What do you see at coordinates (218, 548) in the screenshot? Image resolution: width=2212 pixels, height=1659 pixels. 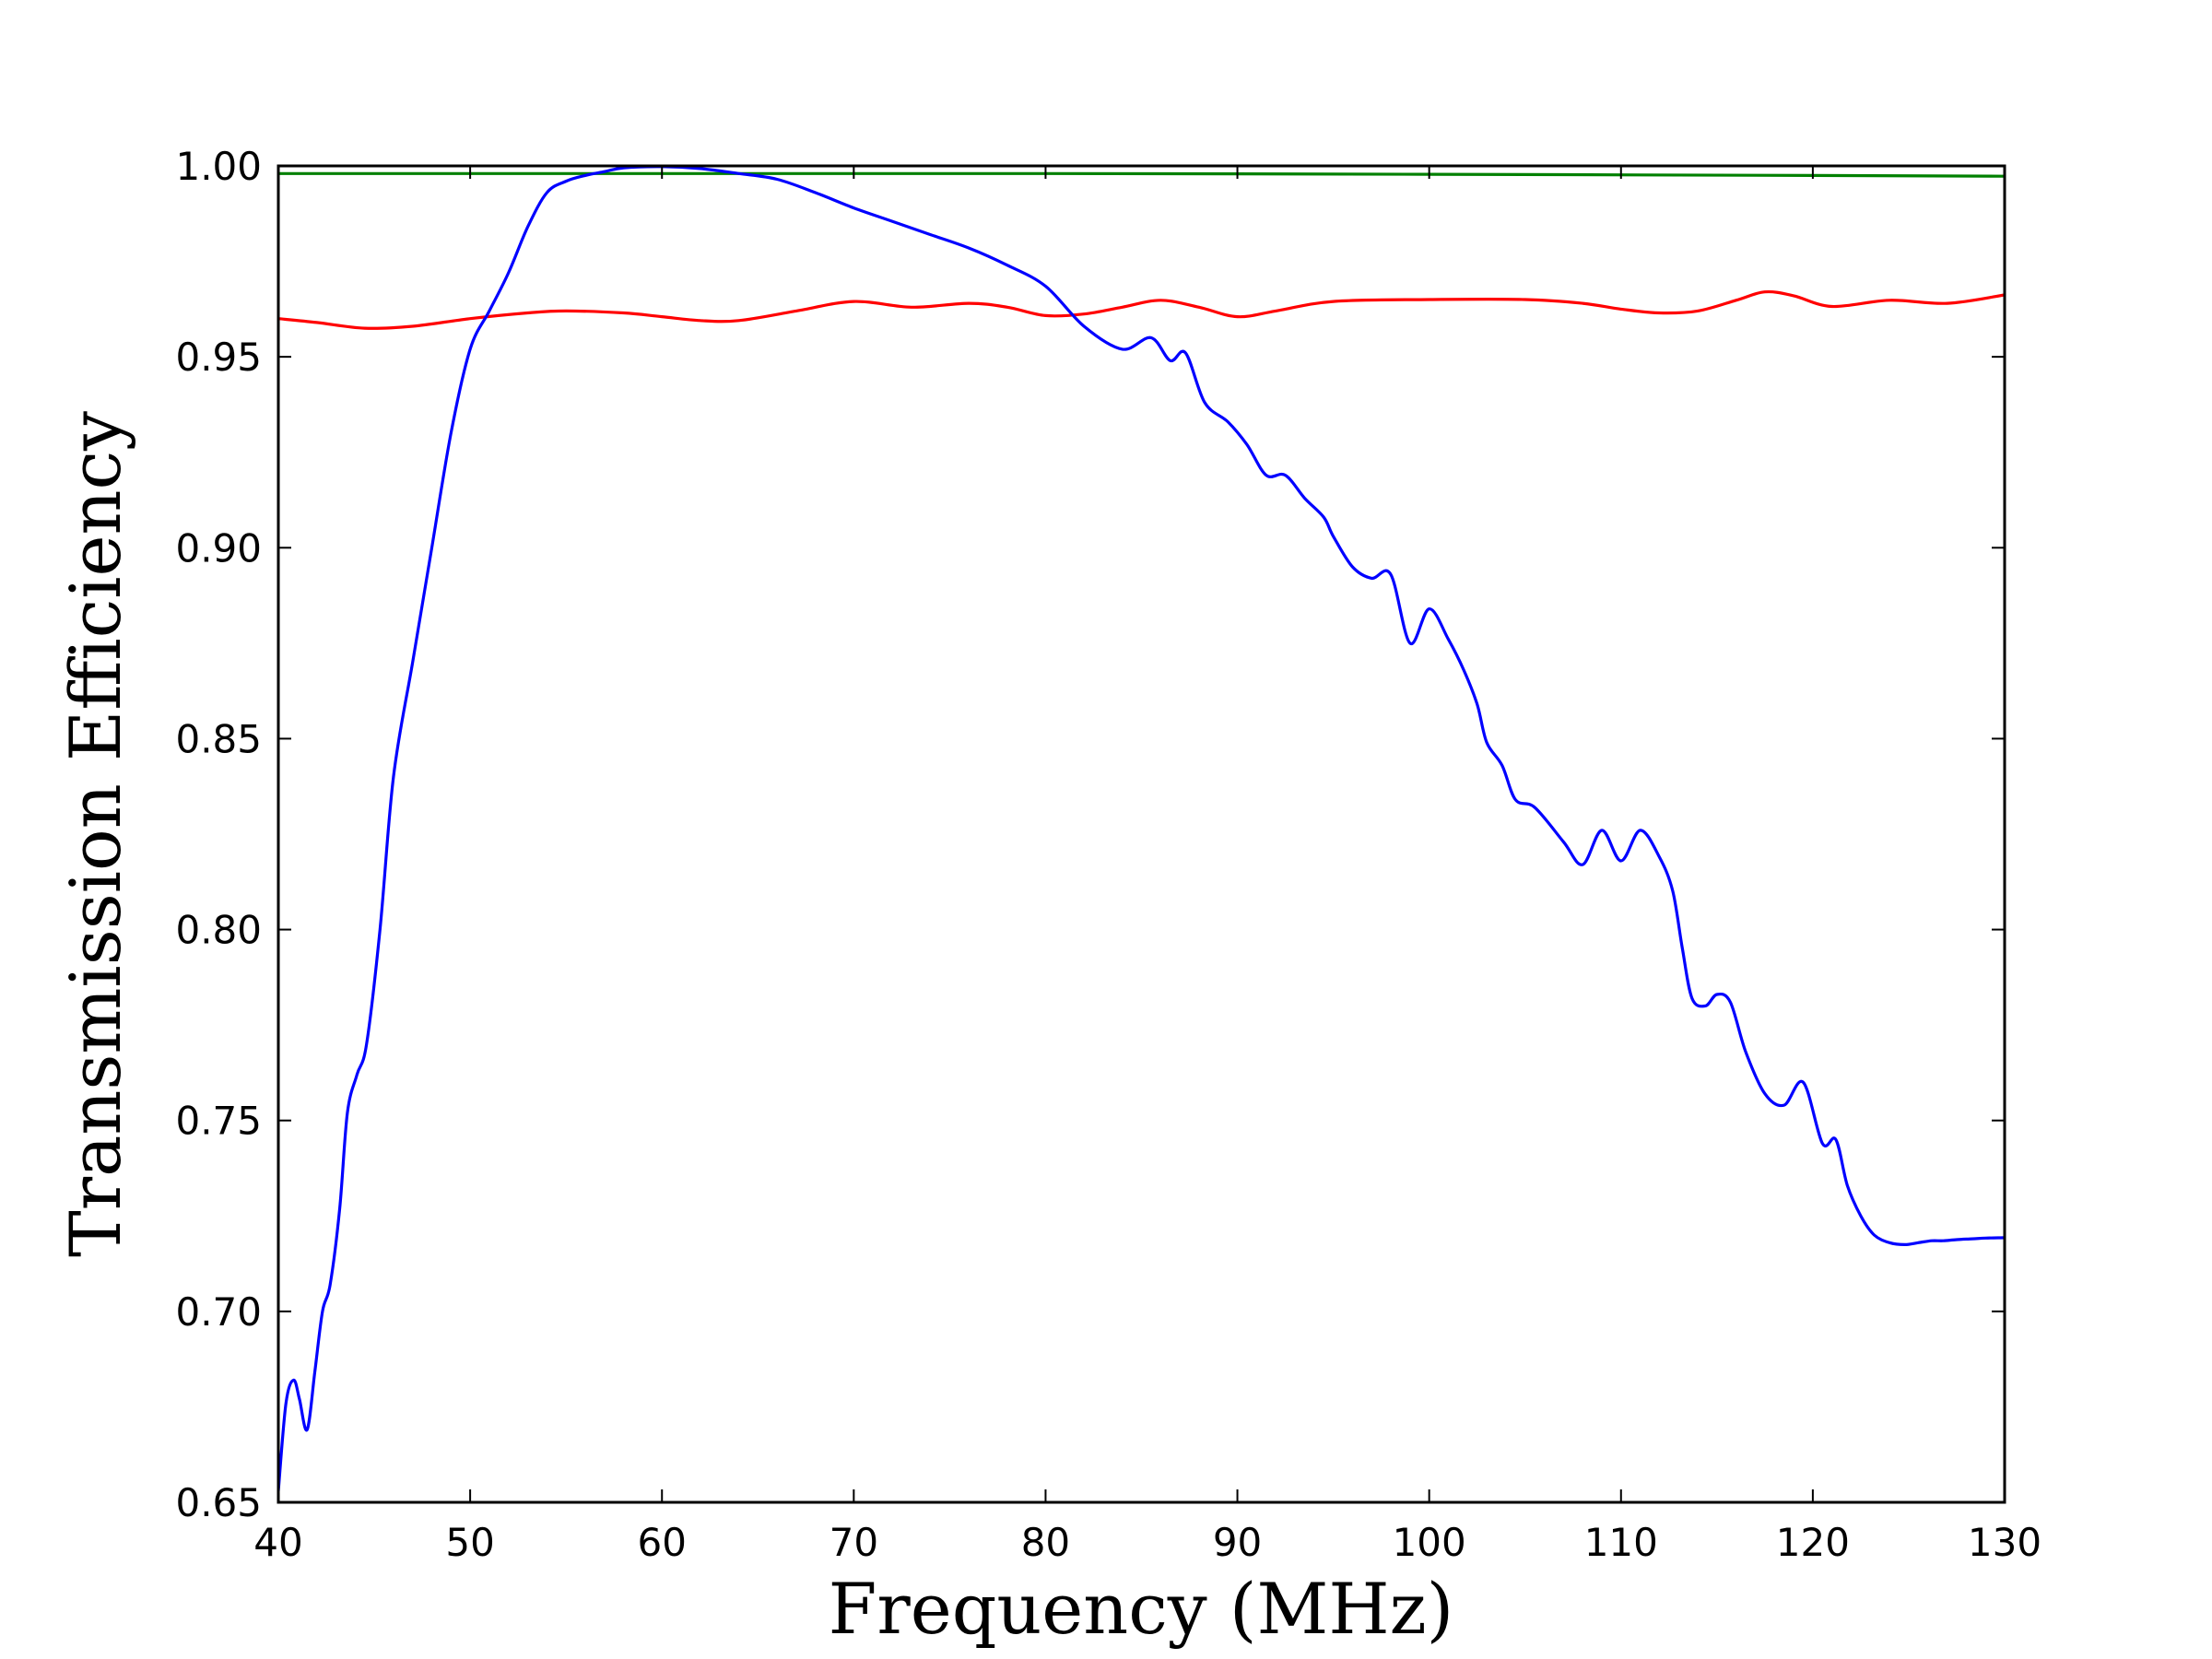 I see `y-tick-label: 0.90` at bounding box center [218, 548].